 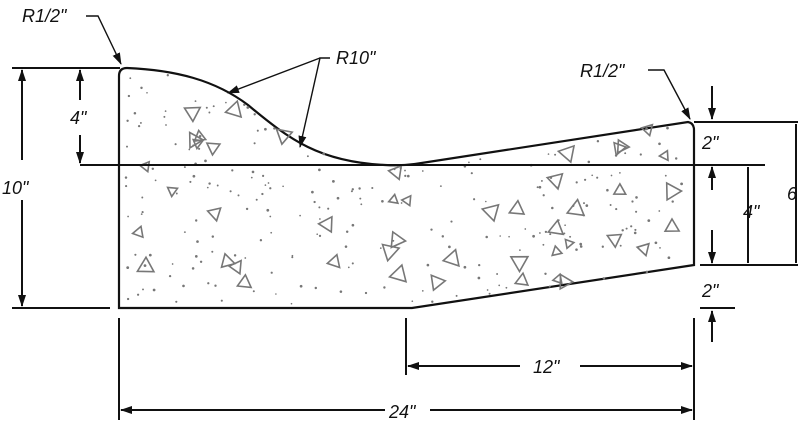 What do you see at coordinates (314, 102) in the screenshot?
I see `radius-curve-leader-bottom` at bounding box center [314, 102].